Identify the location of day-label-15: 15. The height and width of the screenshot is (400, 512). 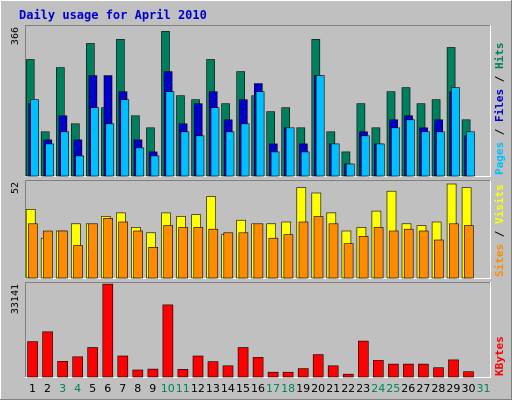
(243, 388).